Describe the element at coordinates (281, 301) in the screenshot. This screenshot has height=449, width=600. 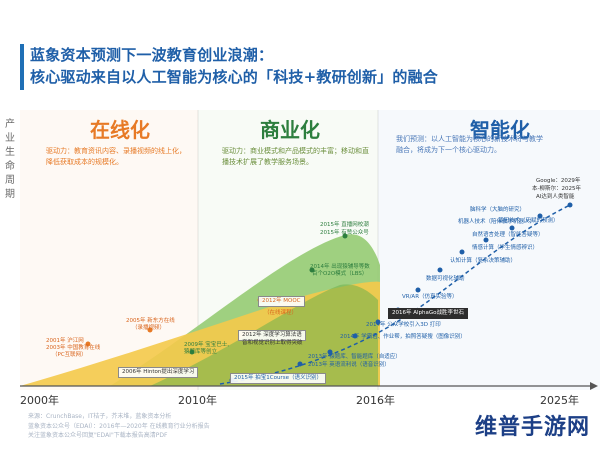
I see `ann-commercial-2: 2012年 MOOC` at that location.